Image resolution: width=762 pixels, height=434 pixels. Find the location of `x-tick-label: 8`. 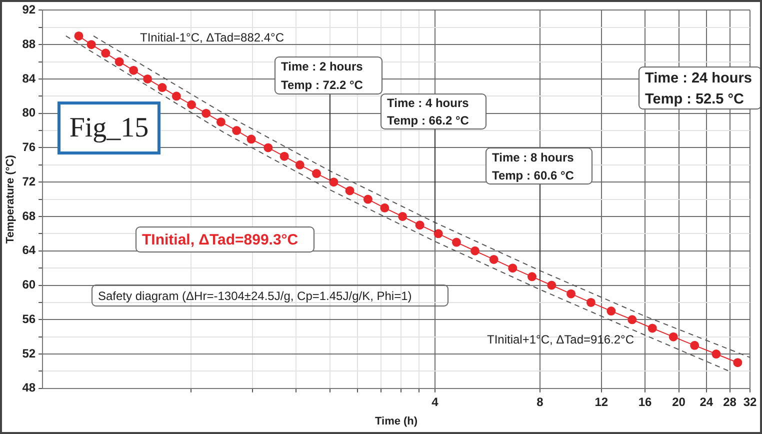

x-tick-label: 8 is located at coordinates (540, 401).